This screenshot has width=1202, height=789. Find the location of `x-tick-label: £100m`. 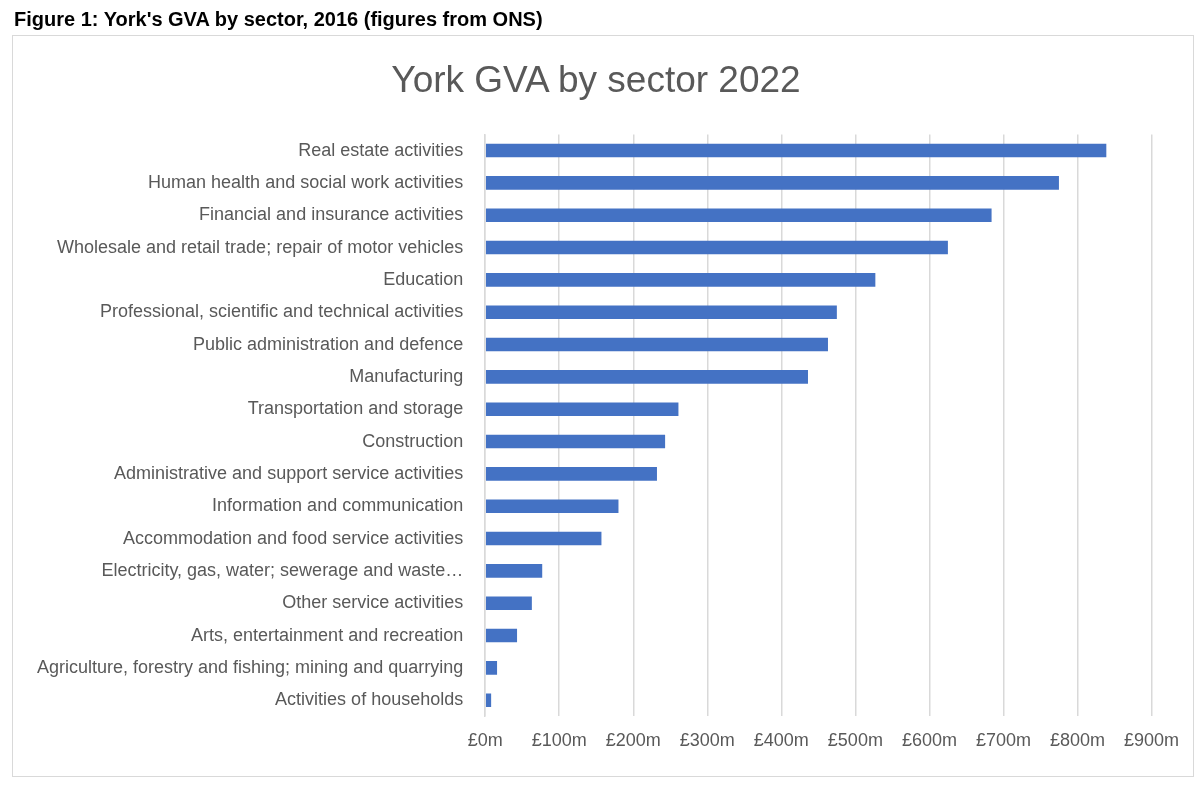

x-tick-label: £100m is located at coordinates (559, 740).